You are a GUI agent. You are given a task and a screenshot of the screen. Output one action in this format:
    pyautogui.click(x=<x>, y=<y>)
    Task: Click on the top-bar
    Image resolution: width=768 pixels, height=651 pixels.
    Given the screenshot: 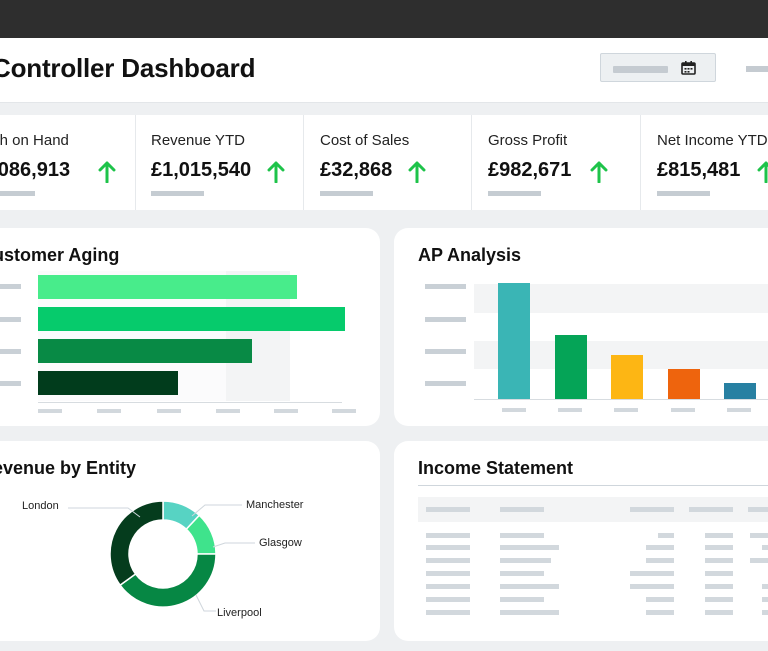 What is the action you would take?
    pyautogui.click(x=384, y=19)
    